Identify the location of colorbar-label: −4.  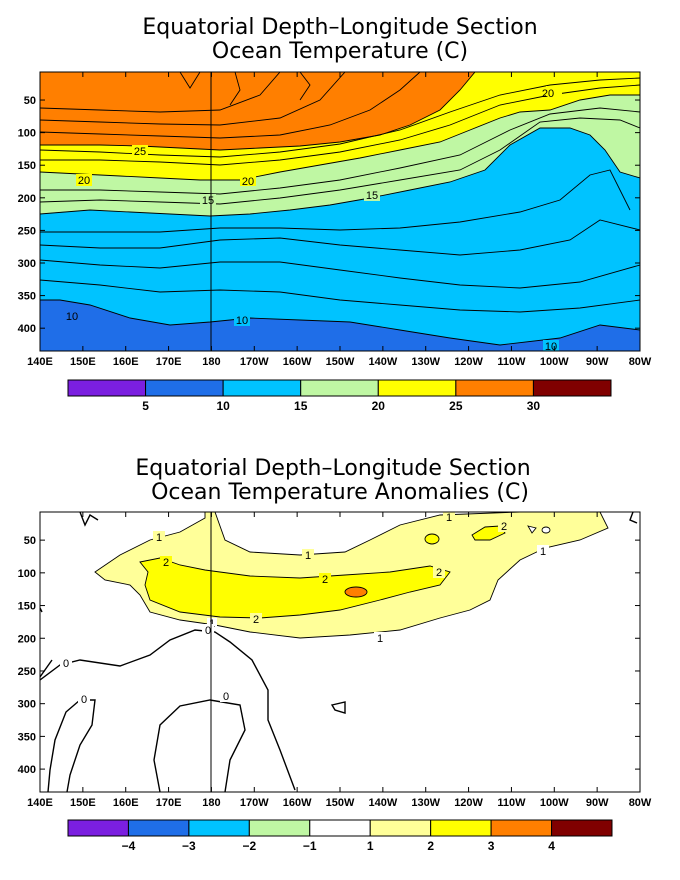
(129, 846).